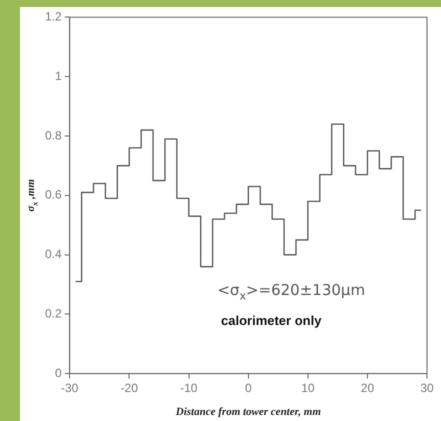 This screenshot has height=421, width=441. What do you see at coordinates (70, 388) in the screenshot?
I see `x-tick-label: -30` at bounding box center [70, 388].